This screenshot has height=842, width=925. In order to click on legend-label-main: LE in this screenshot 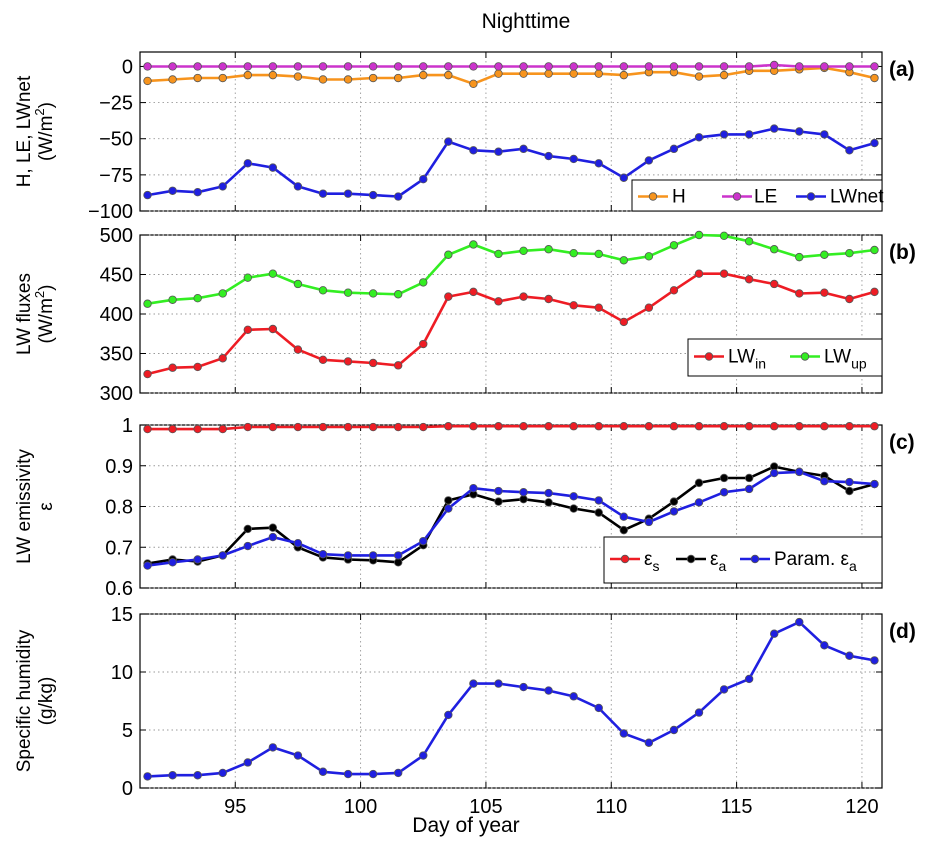, I will do `click(765, 197)`.